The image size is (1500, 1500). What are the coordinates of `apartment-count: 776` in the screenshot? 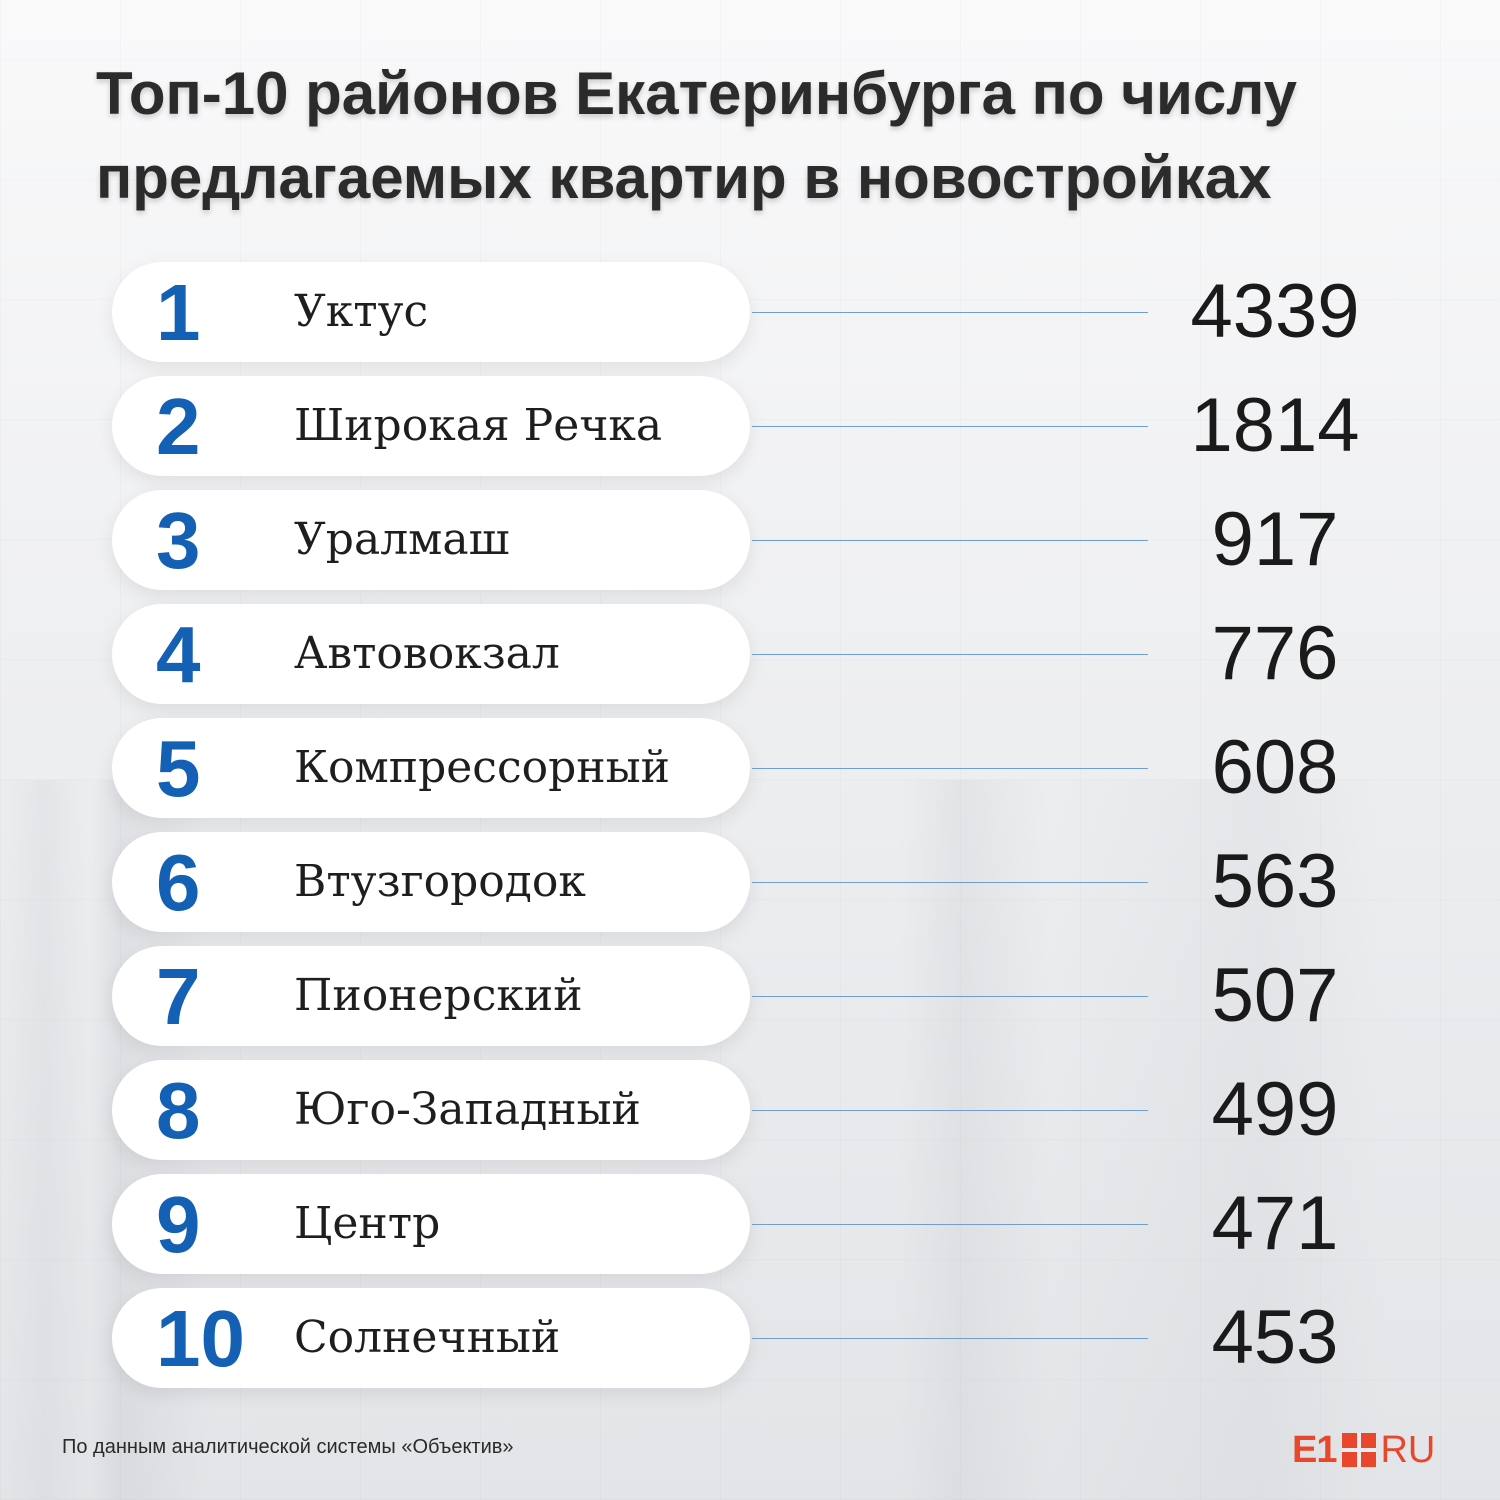 It's located at (1275, 653).